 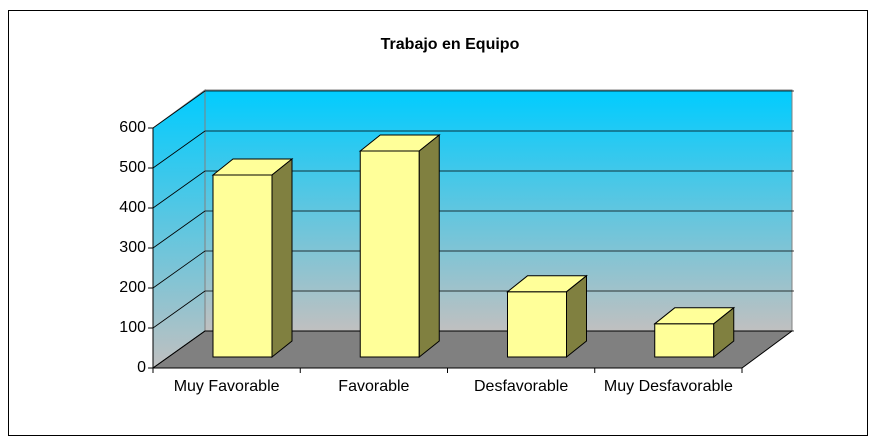 What do you see at coordinates (374, 386) in the screenshot?
I see `x-tick-label: Favorable` at bounding box center [374, 386].